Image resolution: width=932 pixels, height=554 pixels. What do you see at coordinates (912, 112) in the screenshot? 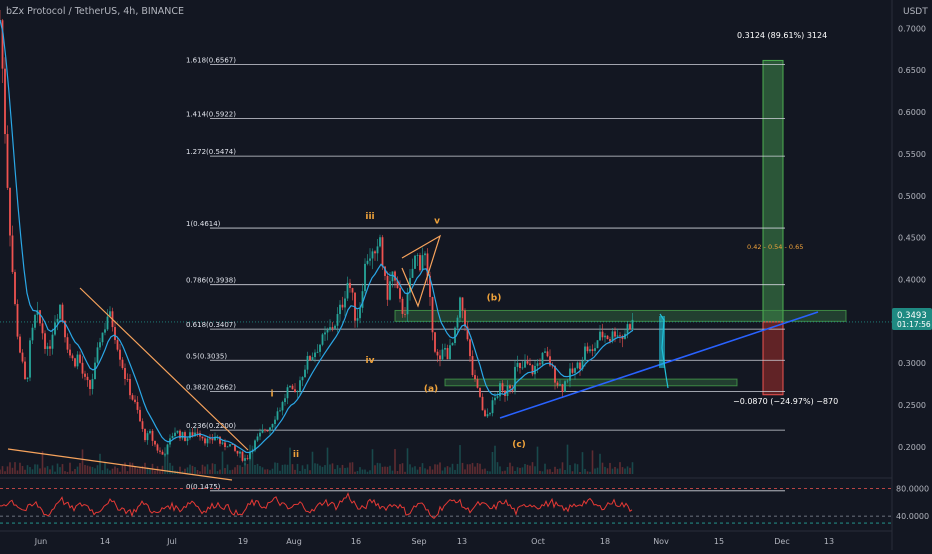
I see `price-tick-label: 0.6000` at bounding box center [912, 112].